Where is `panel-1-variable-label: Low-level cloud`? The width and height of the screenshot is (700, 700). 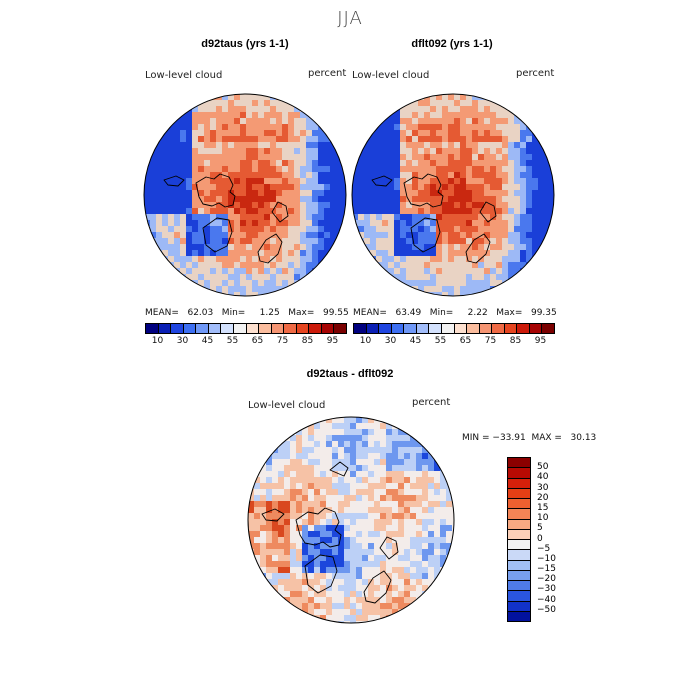
panel-1-variable-label: Low-level cloud is located at coordinates (184, 75).